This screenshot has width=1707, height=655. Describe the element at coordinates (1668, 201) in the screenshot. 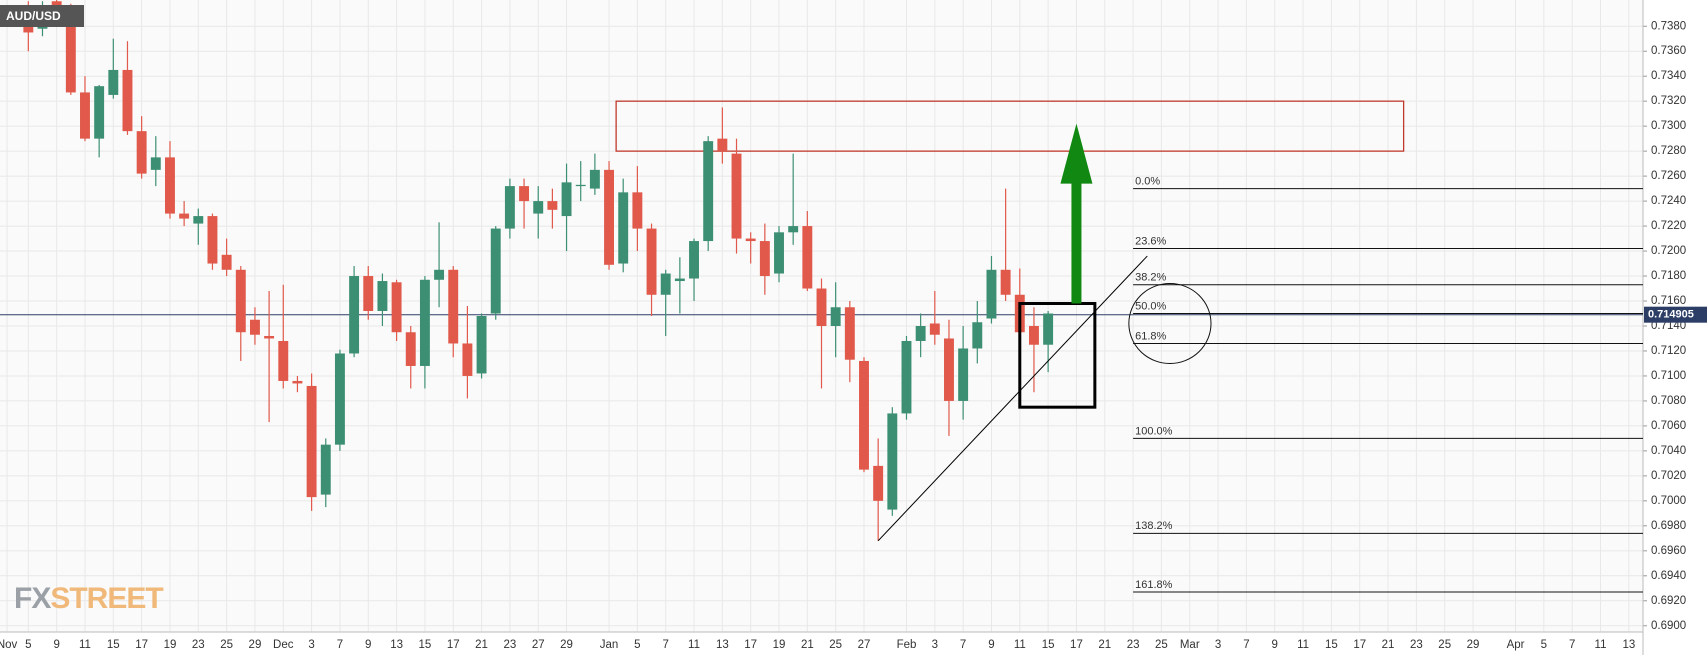

I see `y-tick-label: 0.7240` at that location.